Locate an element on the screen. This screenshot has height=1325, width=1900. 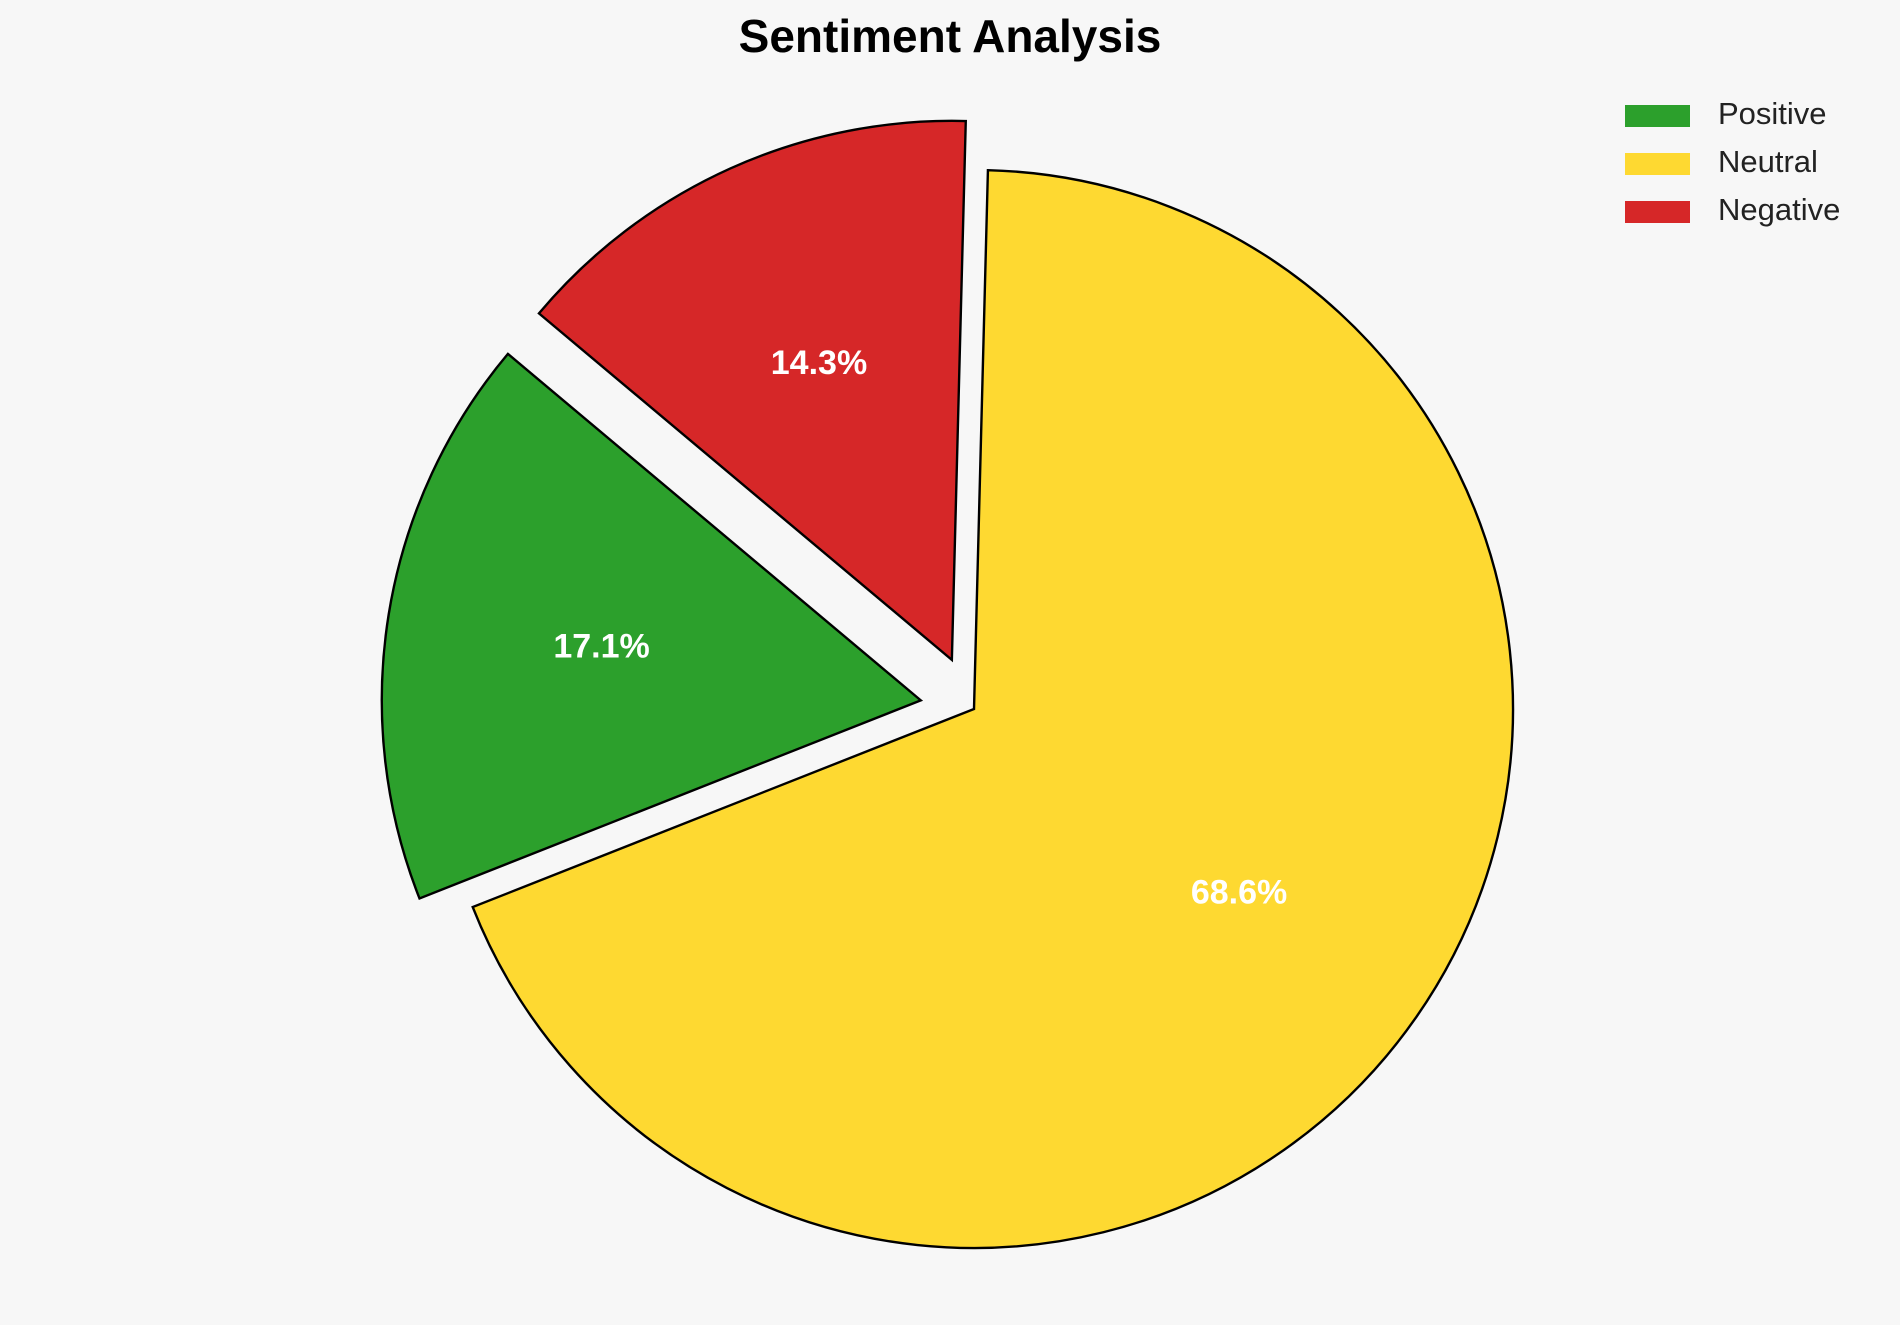
data-label: 68.6% is located at coordinates (1239, 892).